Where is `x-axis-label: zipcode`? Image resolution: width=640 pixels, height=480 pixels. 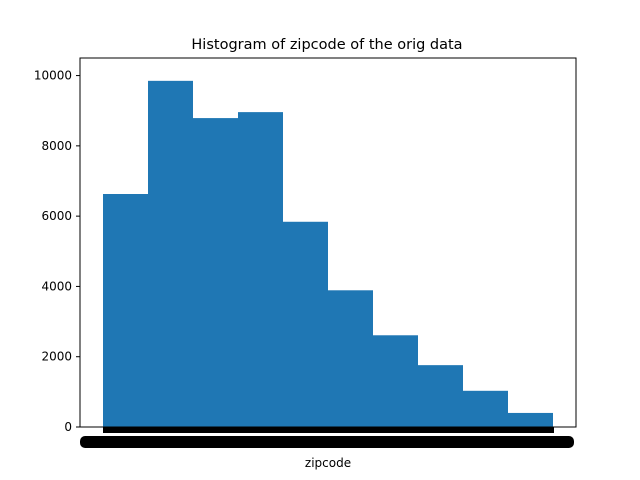
x-axis-label: zipcode is located at coordinates (328, 463).